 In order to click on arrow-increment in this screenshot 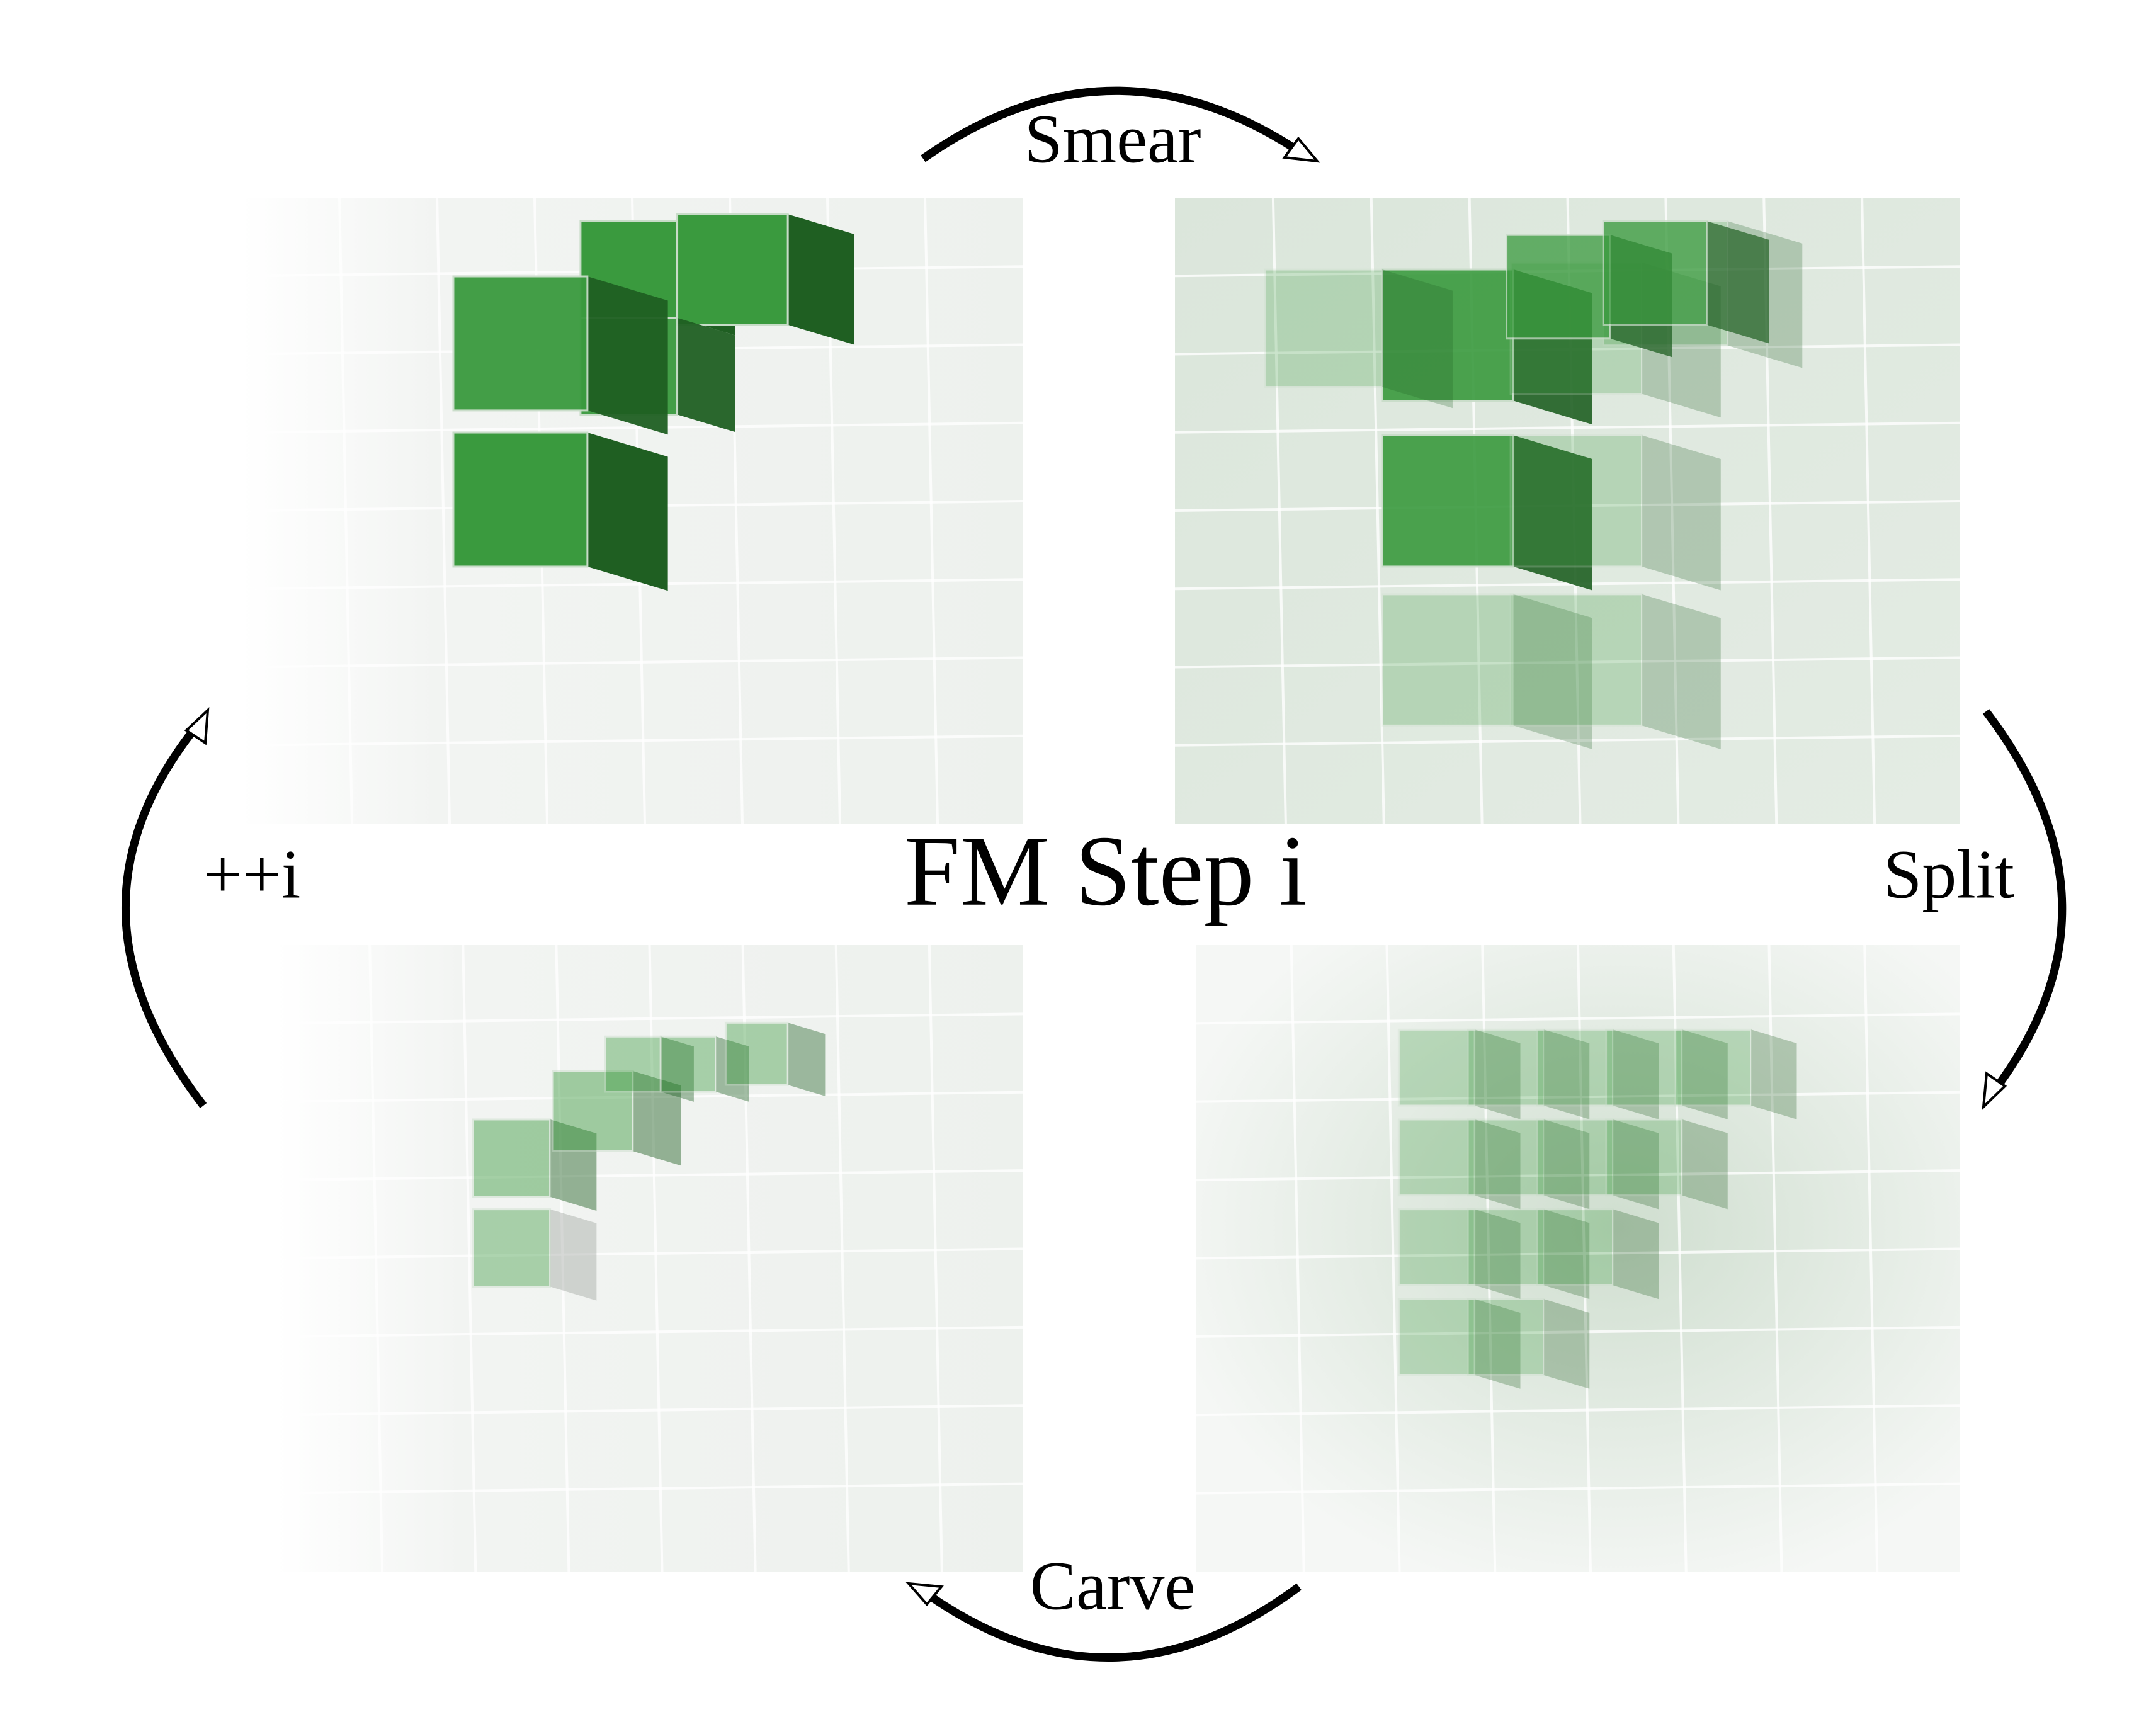, I will do `click(164, 914)`.